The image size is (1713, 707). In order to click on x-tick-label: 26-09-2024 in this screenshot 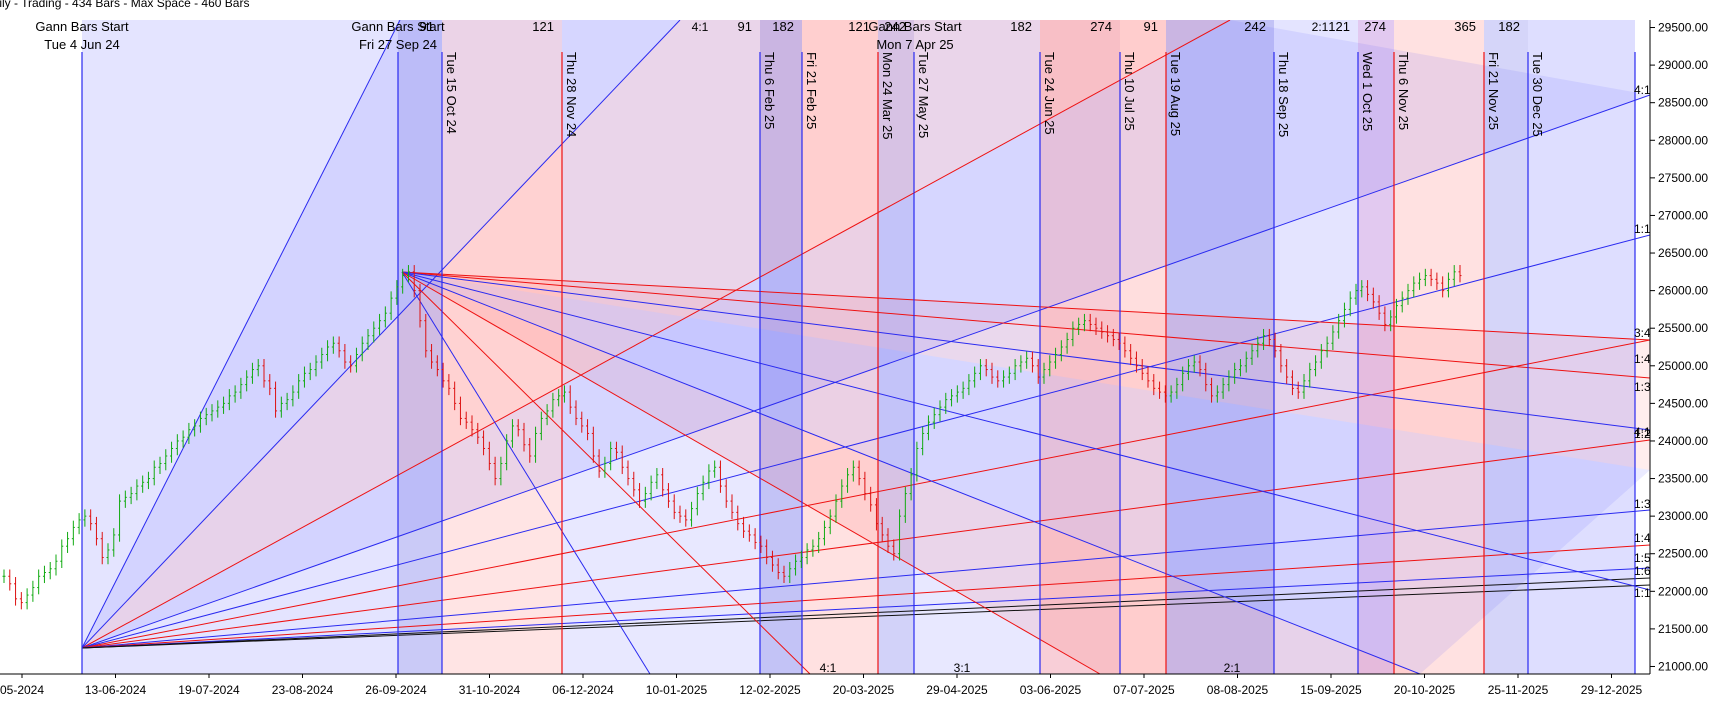, I will do `click(396, 690)`.